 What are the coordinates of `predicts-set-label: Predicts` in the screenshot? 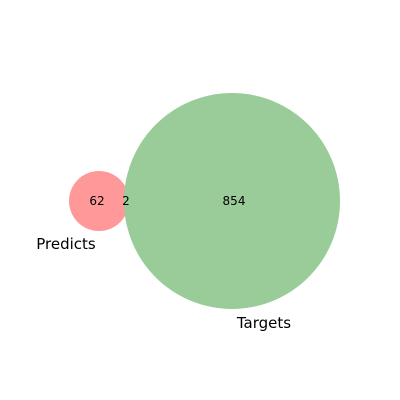 It's located at (66, 244).